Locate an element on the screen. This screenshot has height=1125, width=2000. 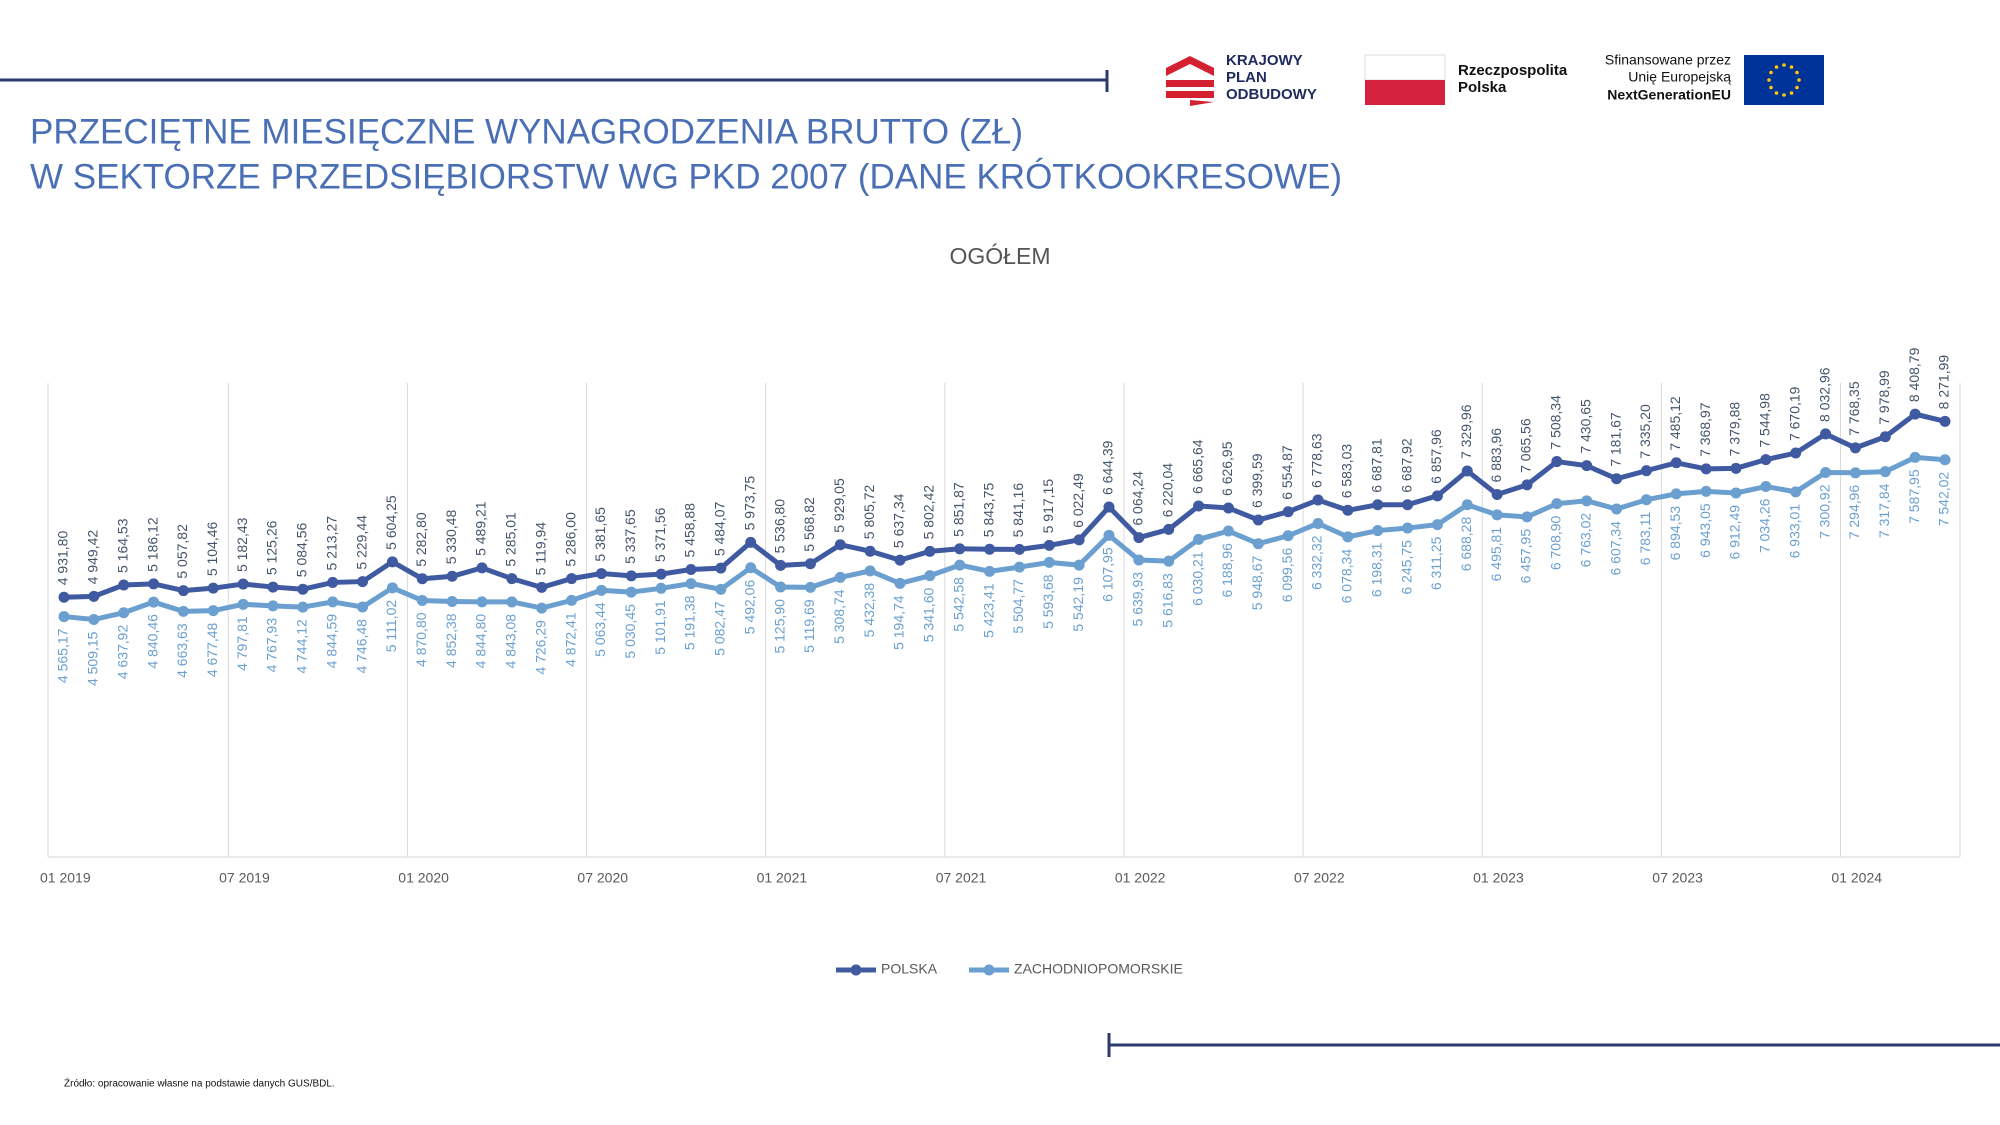
chart-title: OGÓŁEM is located at coordinates (1000, 256).